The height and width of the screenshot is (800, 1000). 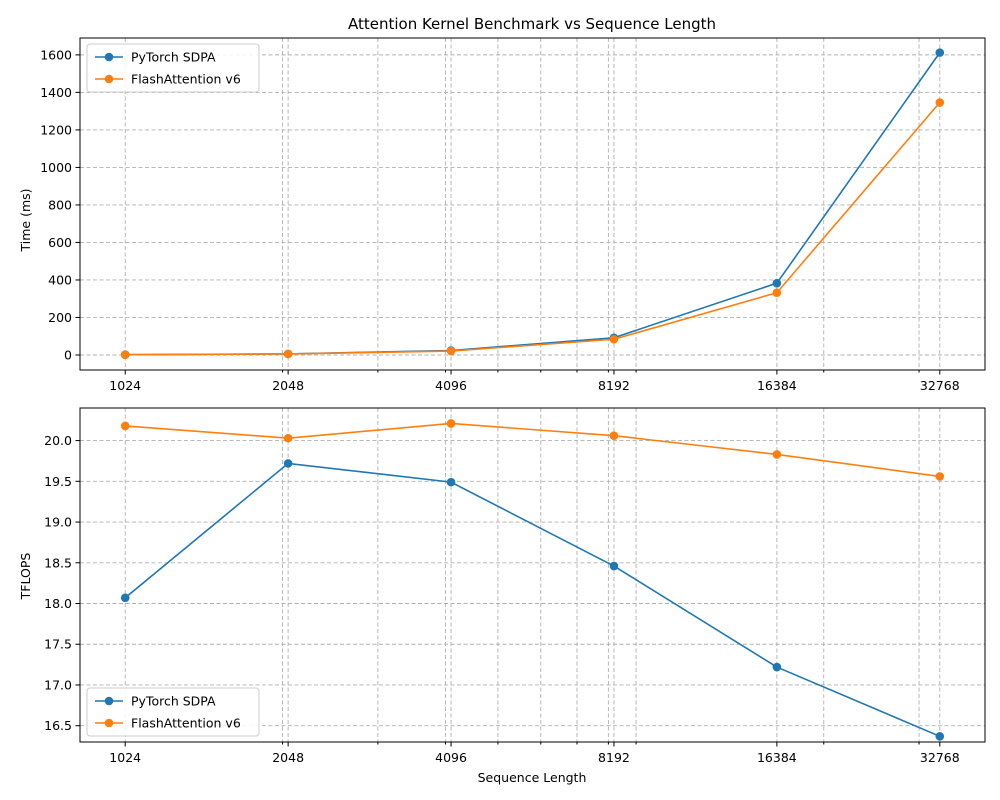 I want to click on tflops-y-tick-label: 16.5, so click(x=58, y=725).